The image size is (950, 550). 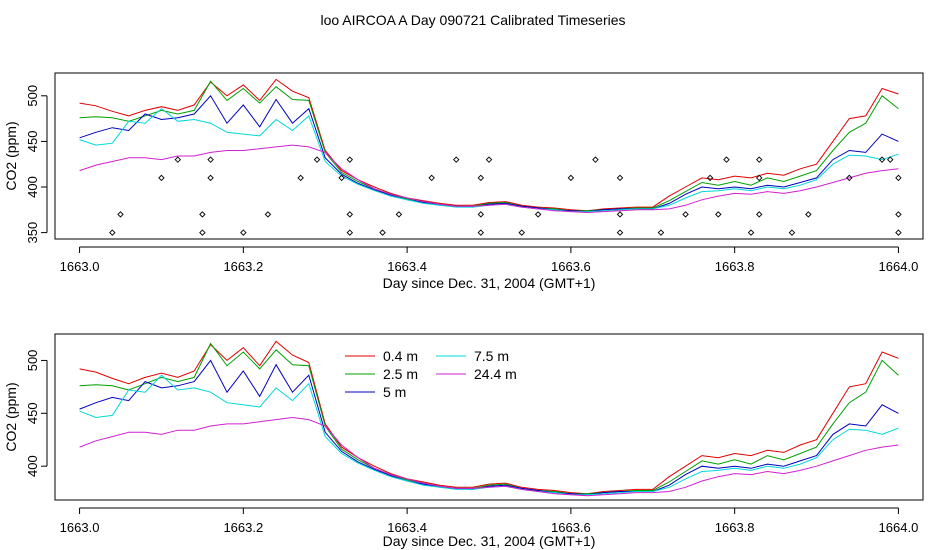 What do you see at coordinates (489, 456) in the screenshot?
I see `bottom-series-line-24-4-m` at bounding box center [489, 456].